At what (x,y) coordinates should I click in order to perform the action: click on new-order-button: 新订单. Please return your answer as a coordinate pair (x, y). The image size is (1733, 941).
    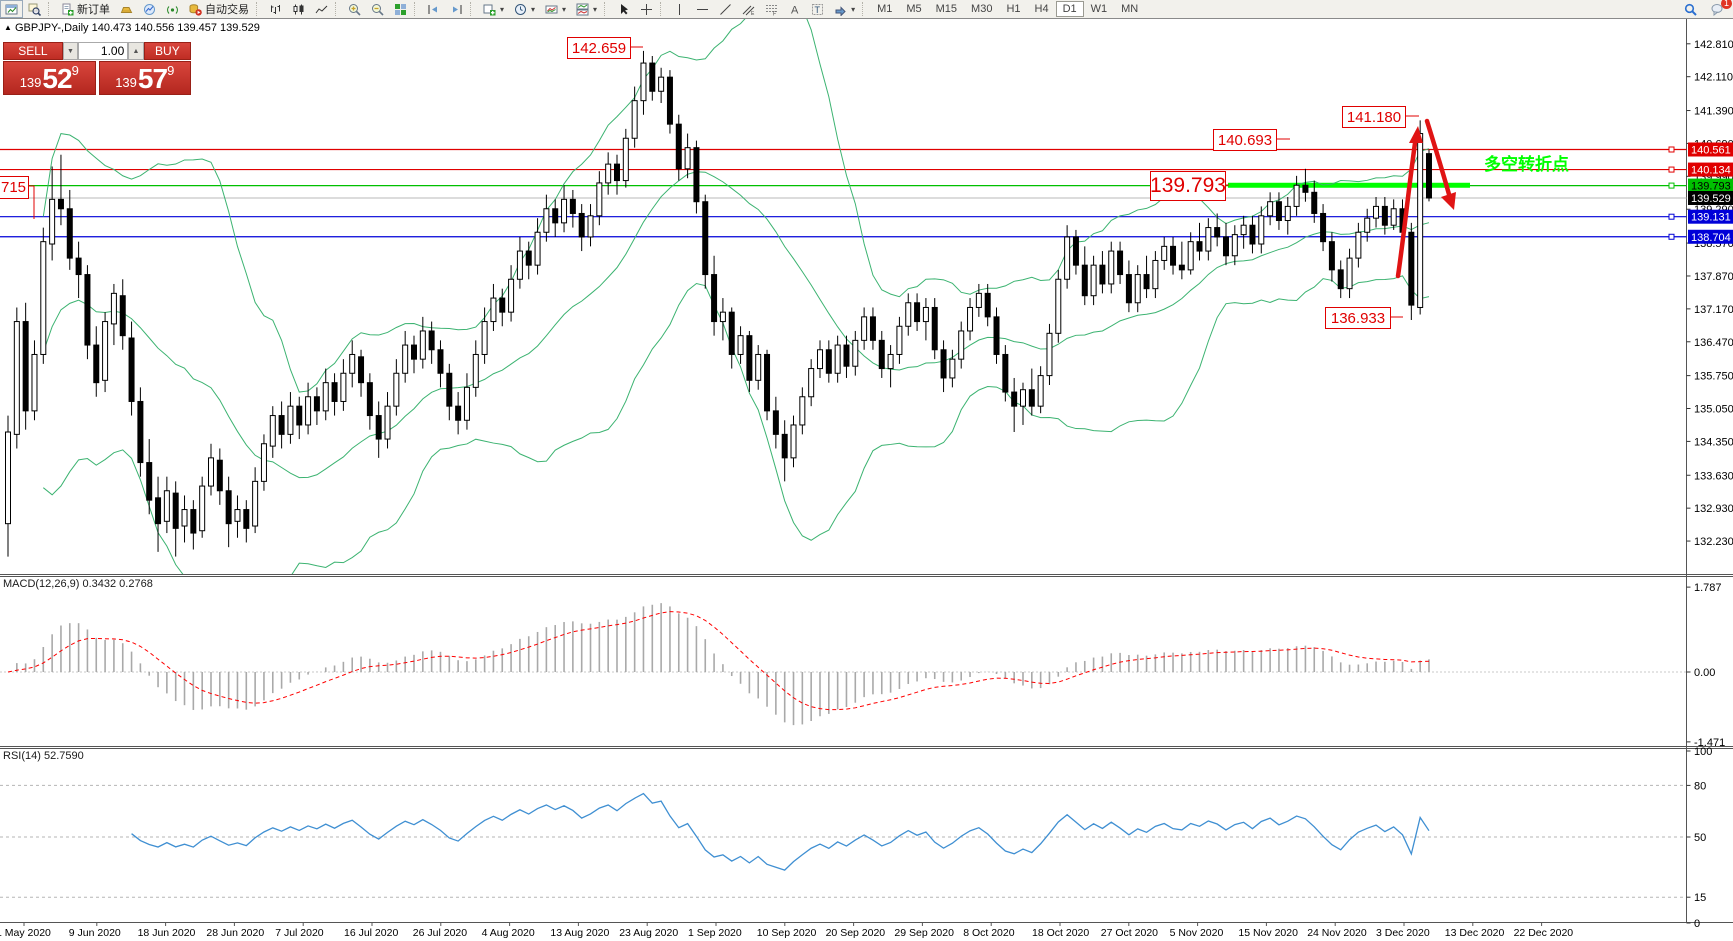
    Looking at the image, I should click on (85, 9).